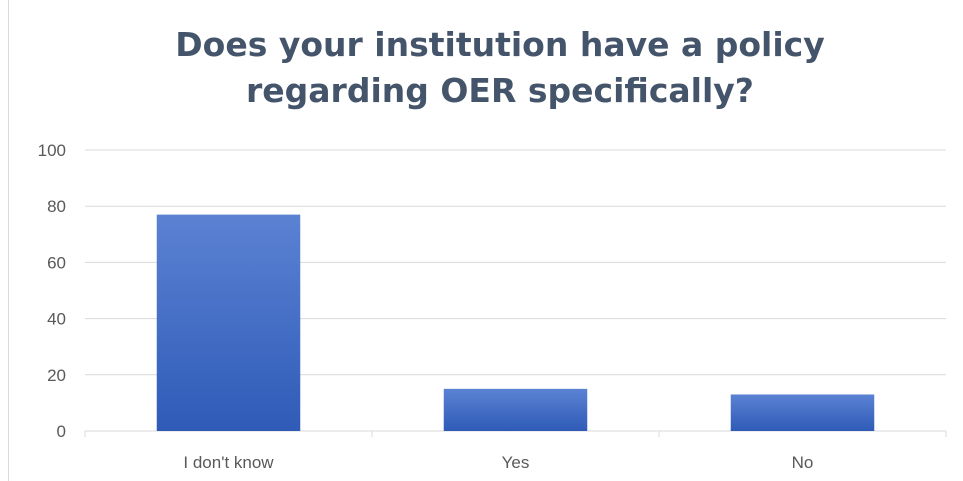 The width and height of the screenshot is (963, 481). Describe the element at coordinates (56, 206) in the screenshot. I see `y-tick-label: 80` at that location.